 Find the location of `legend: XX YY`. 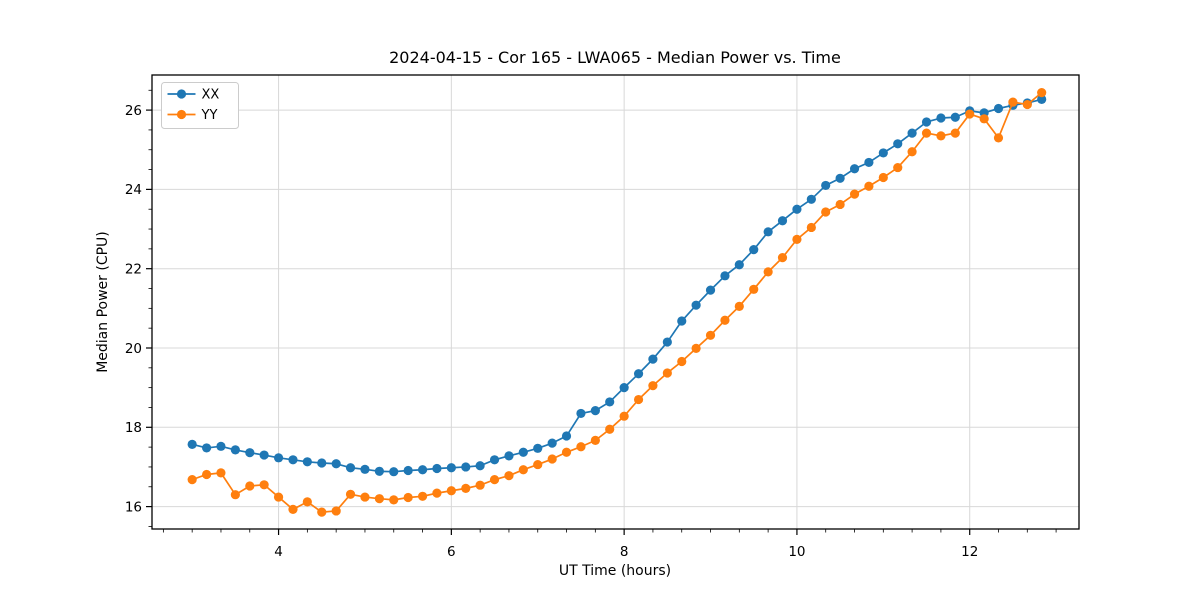

legend: XX YY is located at coordinates (200, 105).